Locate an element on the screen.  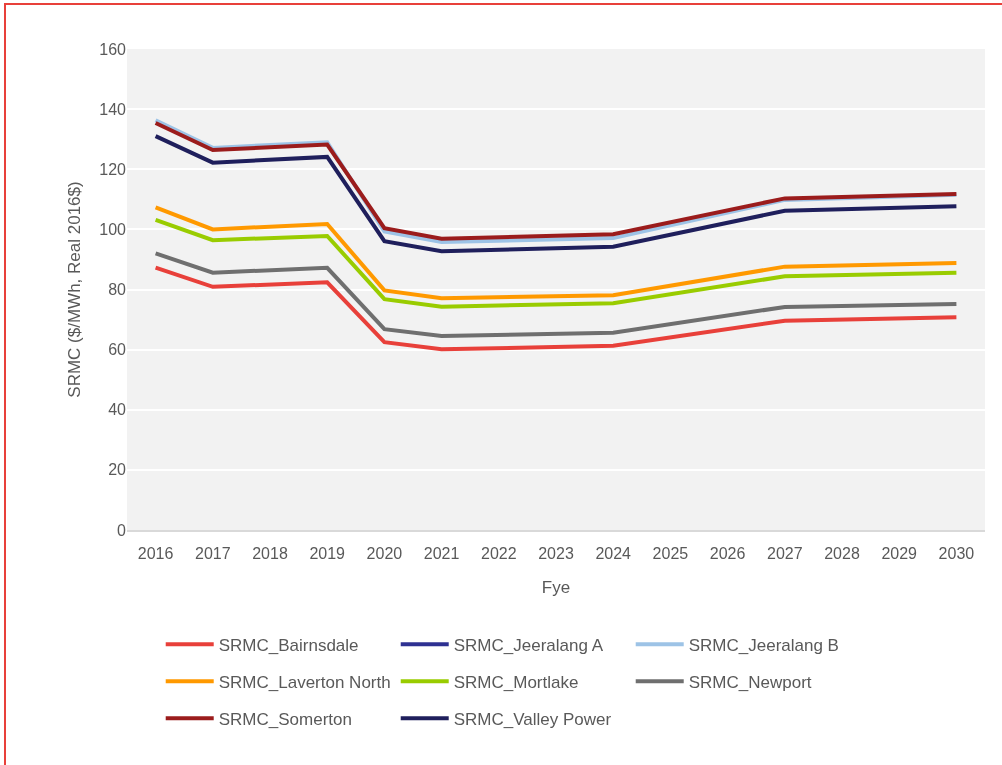
y-tick-label: 120 is located at coordinates (113, 169).